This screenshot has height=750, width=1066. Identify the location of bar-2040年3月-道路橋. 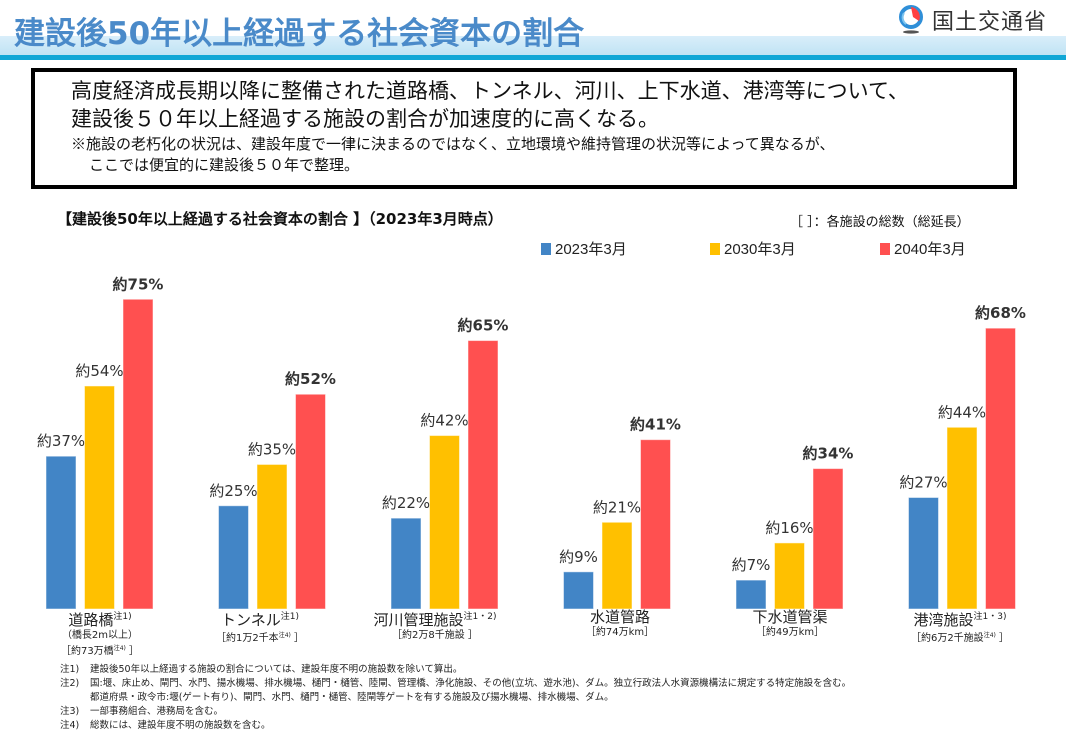
(138, 454).